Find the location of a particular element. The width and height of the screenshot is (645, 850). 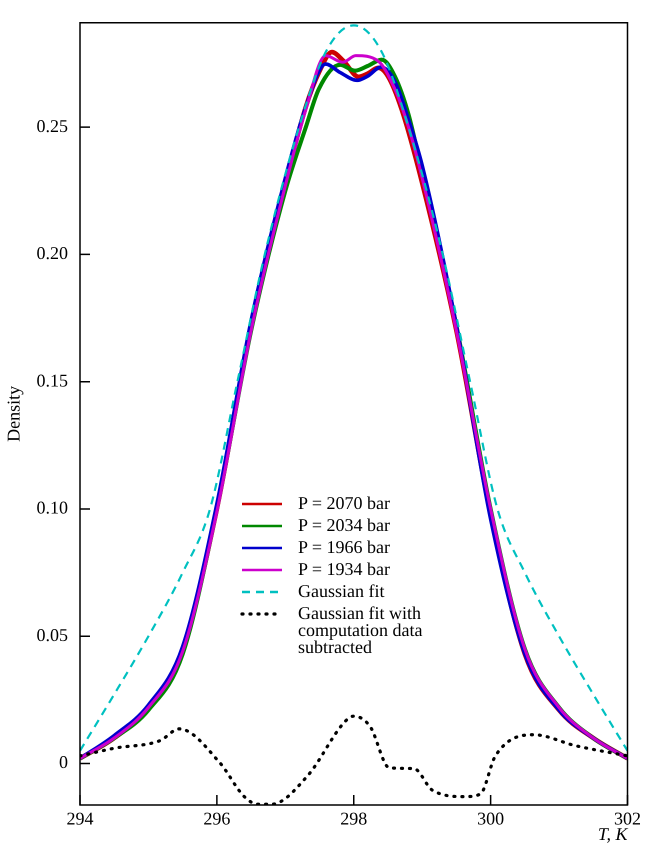

legend-label: P = 2070 bar is located at coordinates (344, 503).